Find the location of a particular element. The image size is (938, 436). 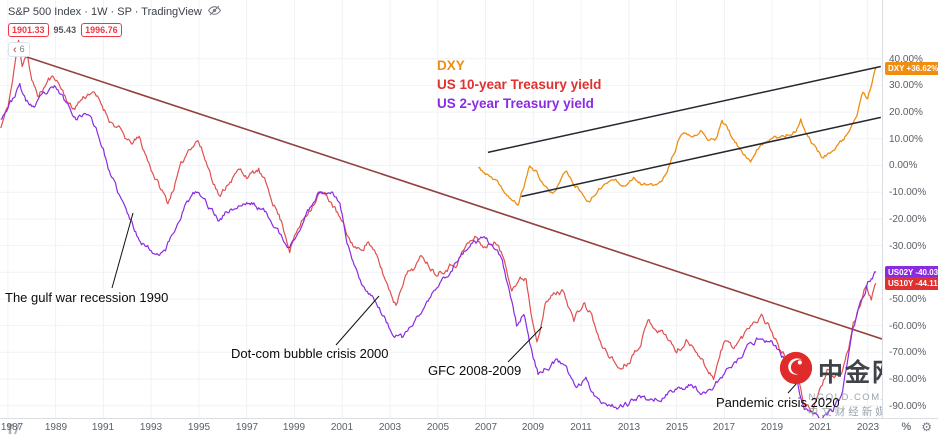

y-tick-label: 20.00% is located at coordinates (906, 112).